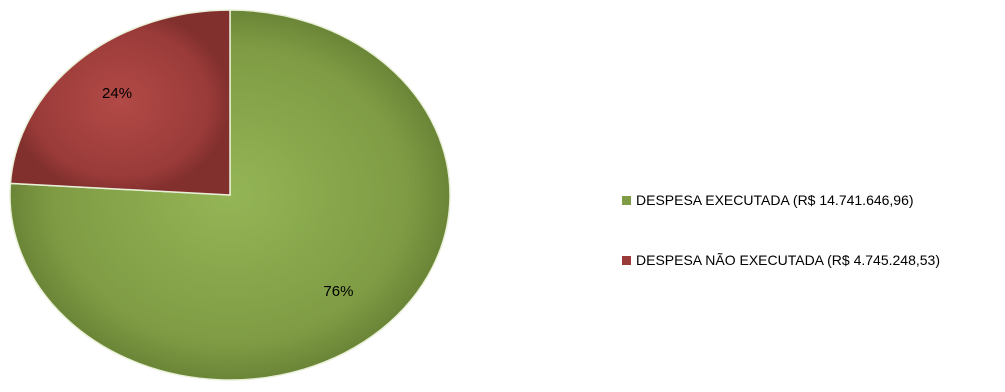 This screenshot has width=1005, height=392. What do you see at coordinates (338, 291) in the screenshot?
I see `slice-label-despesa-executada: 76%` at bounding box center [338, 291].